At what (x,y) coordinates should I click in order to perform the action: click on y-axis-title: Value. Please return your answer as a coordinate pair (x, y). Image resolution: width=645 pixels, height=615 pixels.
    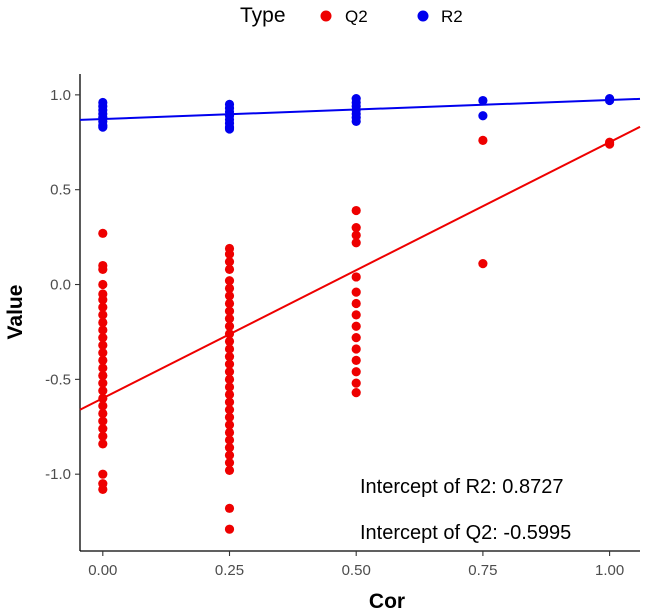
    Looking at the image, I should click on (15, 312).